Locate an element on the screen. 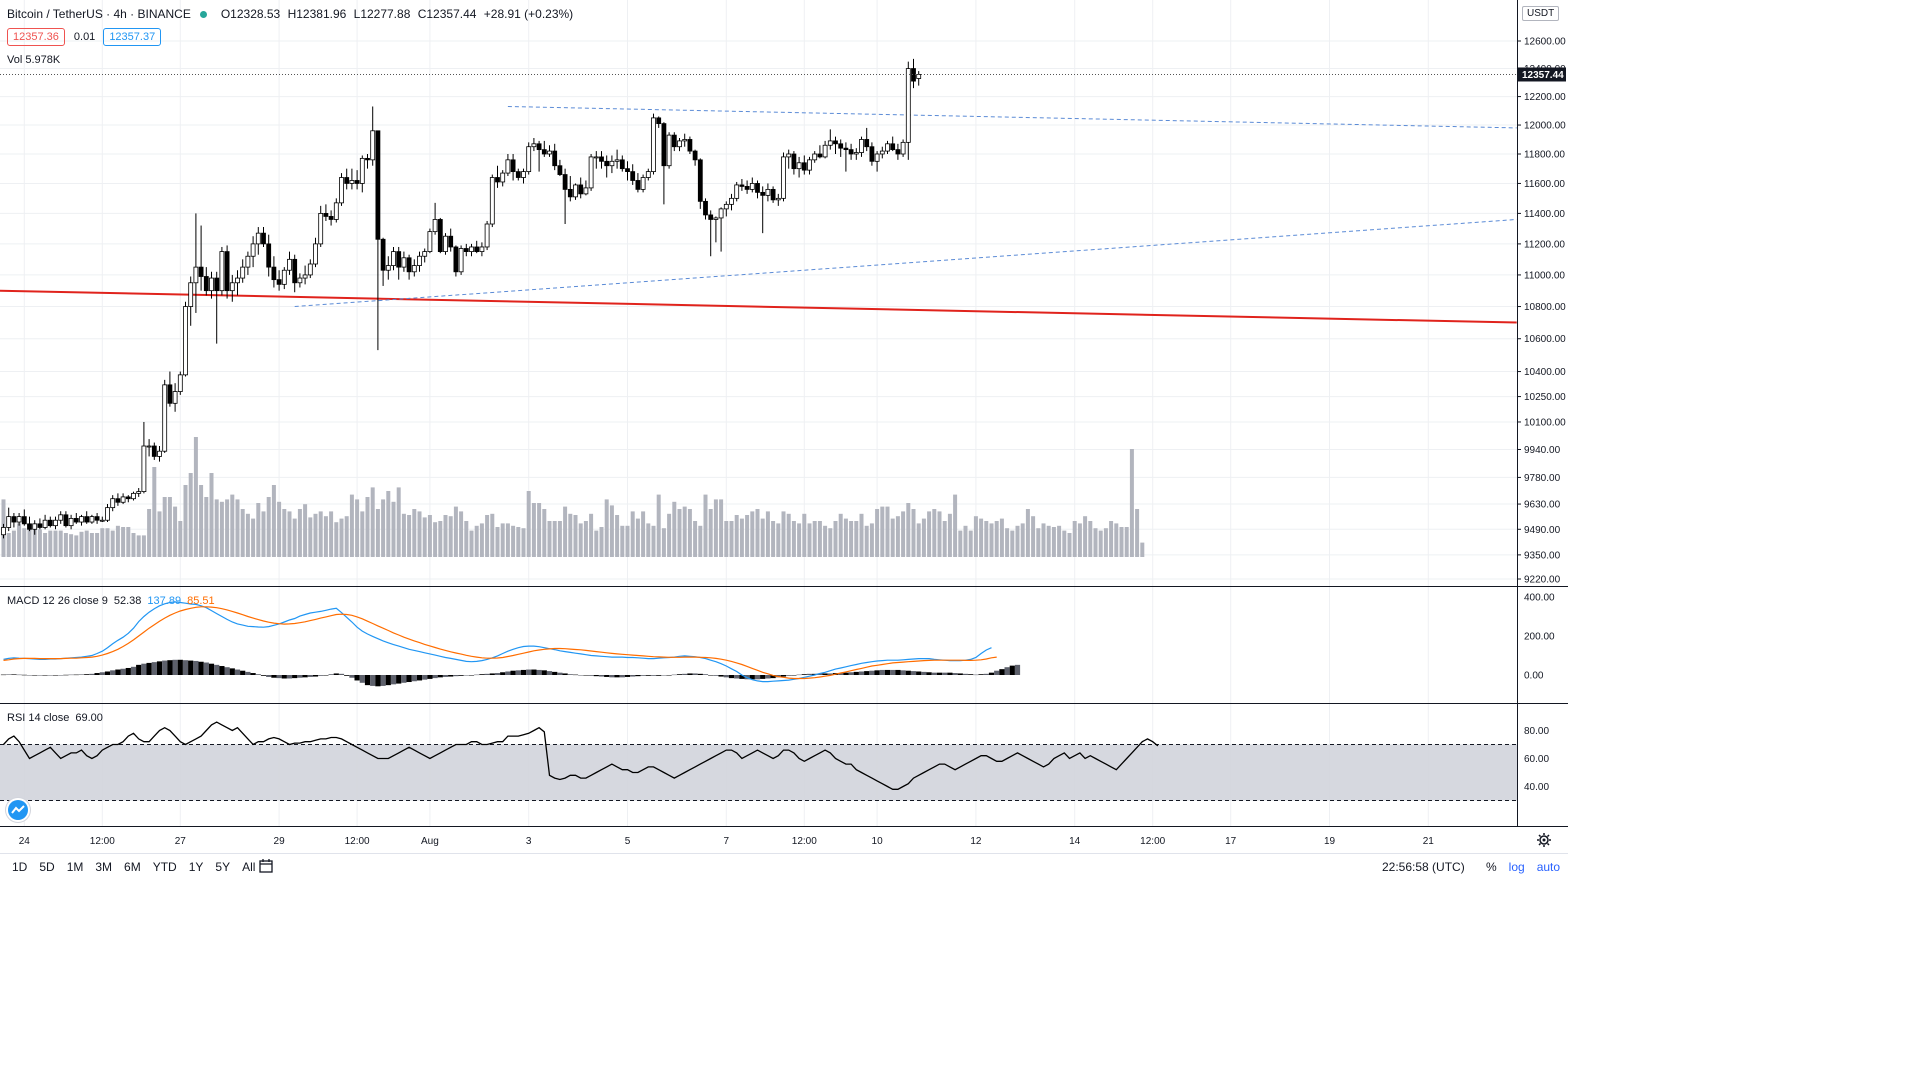  currency-selector: USDT is located at coordinates (1541, 13).